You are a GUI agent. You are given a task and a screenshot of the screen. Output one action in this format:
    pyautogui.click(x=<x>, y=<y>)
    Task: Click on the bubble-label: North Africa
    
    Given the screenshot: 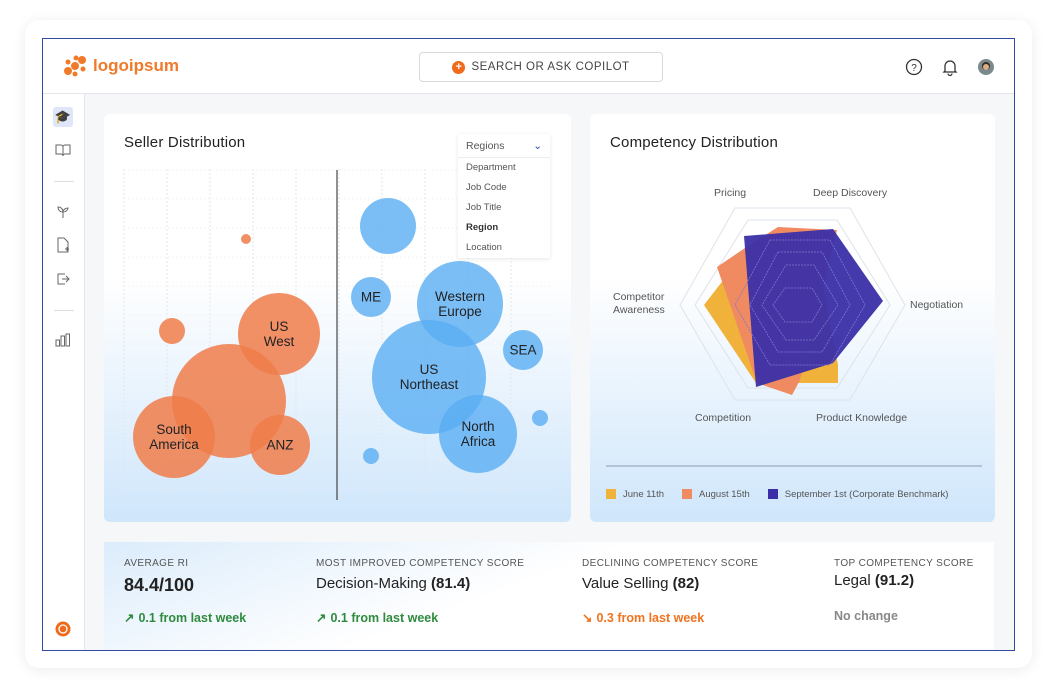 What is the action you would take?
    pyautogui.click(x=478, y=434)
    